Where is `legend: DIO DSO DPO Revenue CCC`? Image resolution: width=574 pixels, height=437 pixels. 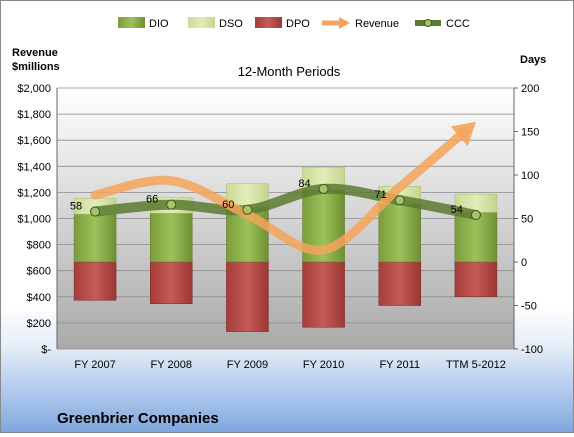 legend: DIO DSO DPO Revenue CCC is located at coordinates (294, 23).